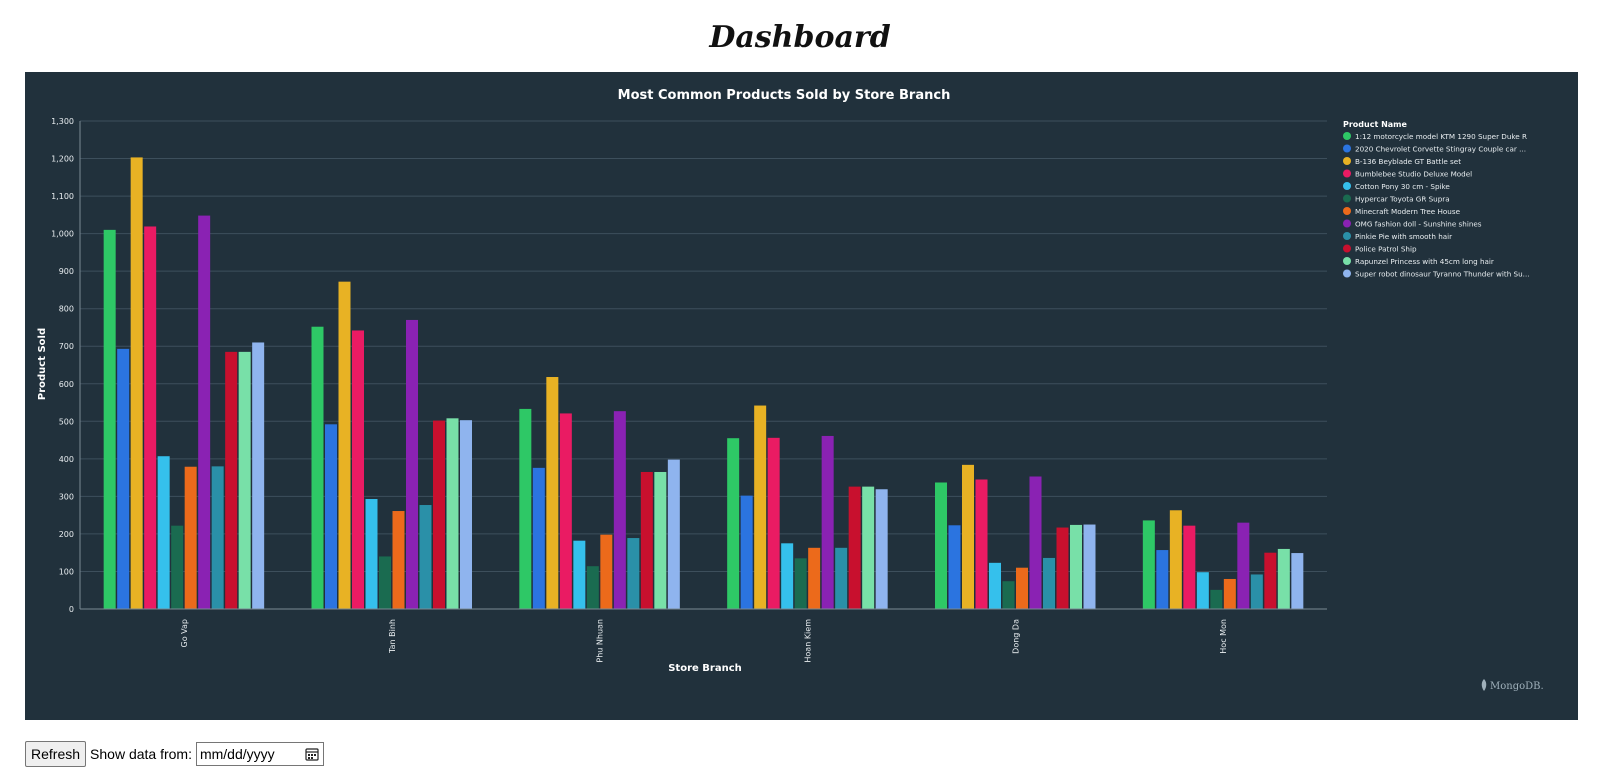 The width and height of the screenshot is (1600, 770). What do you see at coordinates (42, 364) in the screenshot?
I see `y-axis-label: Product Sold` at bounding box center [42, 364].